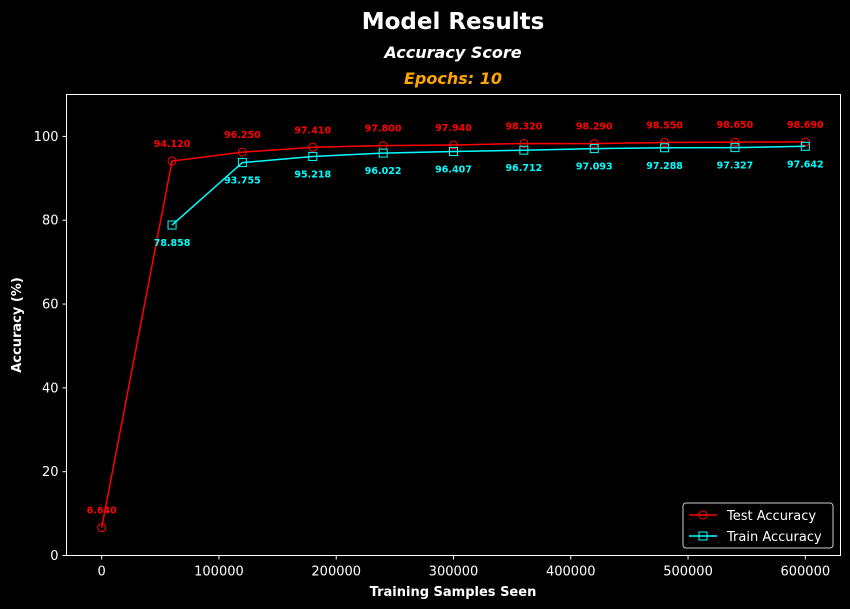 The width and height of the screenshot is (850, 609). Describe the element at coordinates (774, 537) in the screenshot. I see `legend-train-label: Train Accuracy` at that location.